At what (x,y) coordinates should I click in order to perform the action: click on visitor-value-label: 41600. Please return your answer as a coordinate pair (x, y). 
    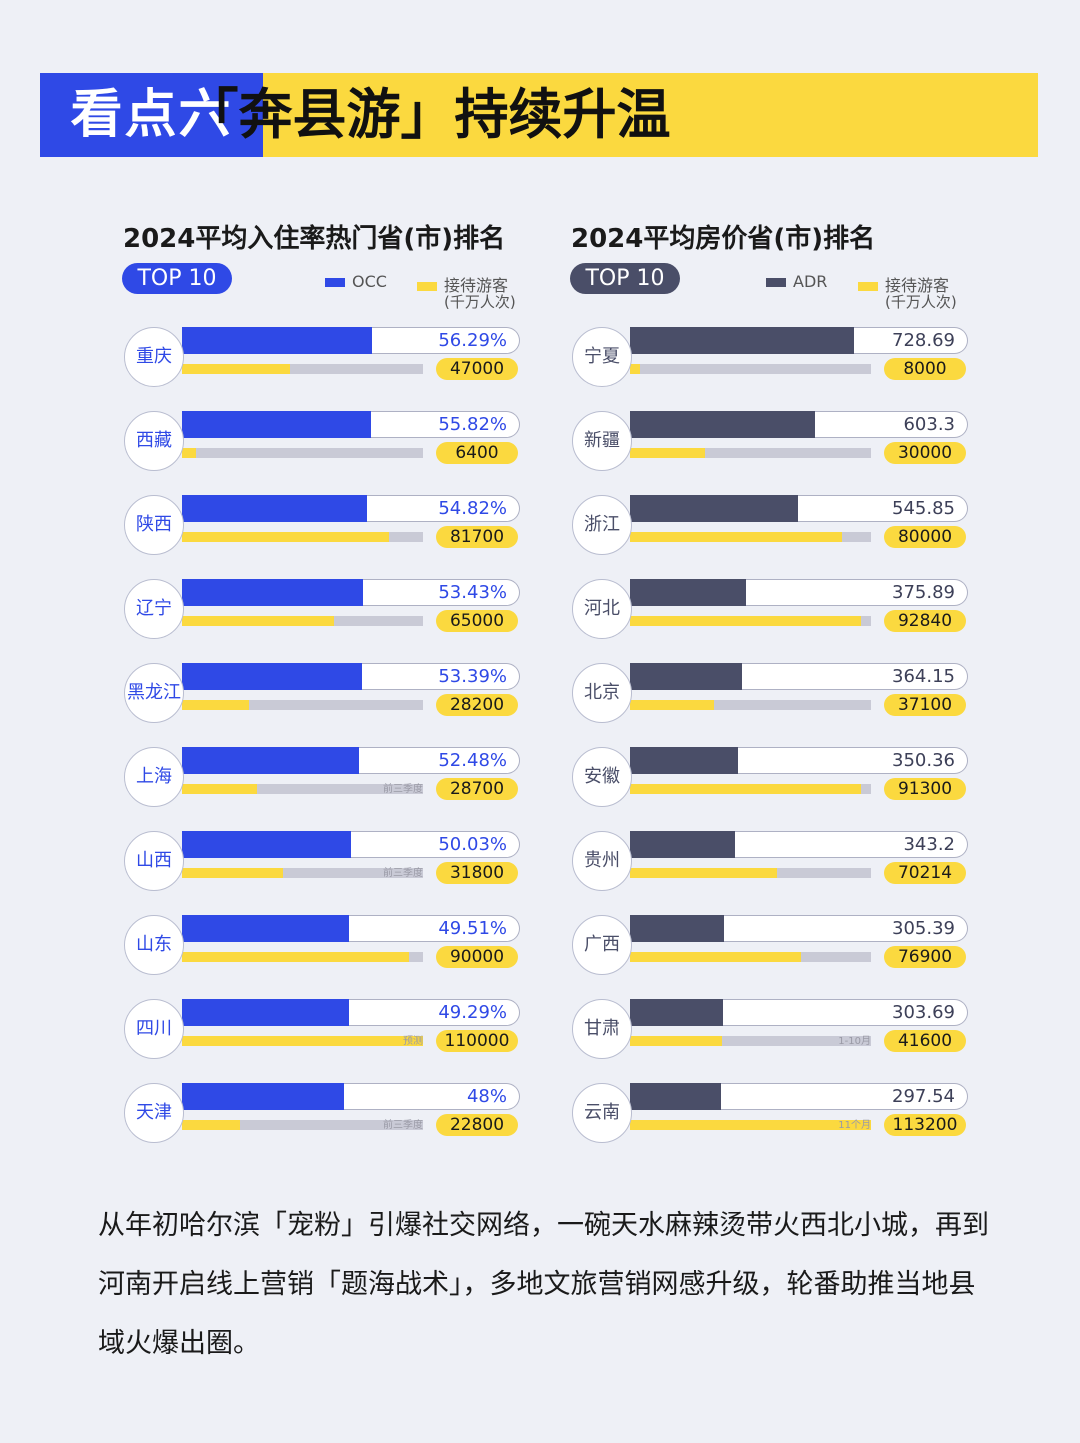
    Looking at the image, I should click on (925, 1041).